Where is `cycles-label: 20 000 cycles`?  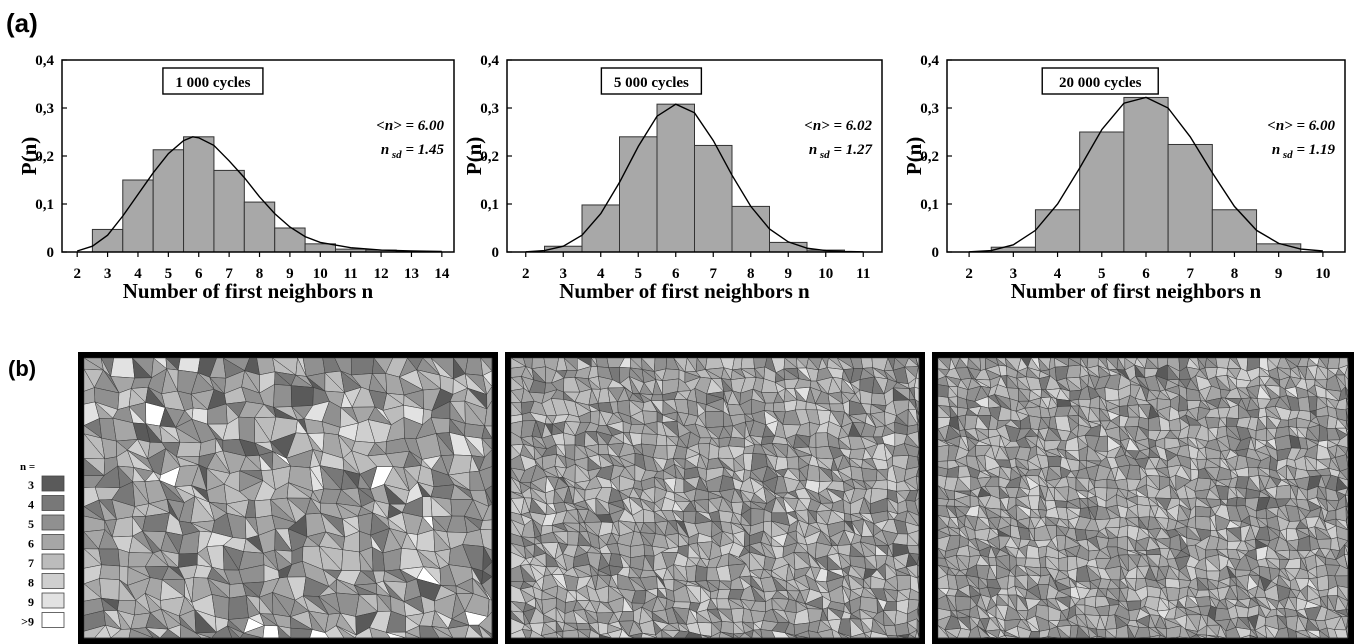
cycles-label: 20 000 cycles is located at coordinates (1100, 83).